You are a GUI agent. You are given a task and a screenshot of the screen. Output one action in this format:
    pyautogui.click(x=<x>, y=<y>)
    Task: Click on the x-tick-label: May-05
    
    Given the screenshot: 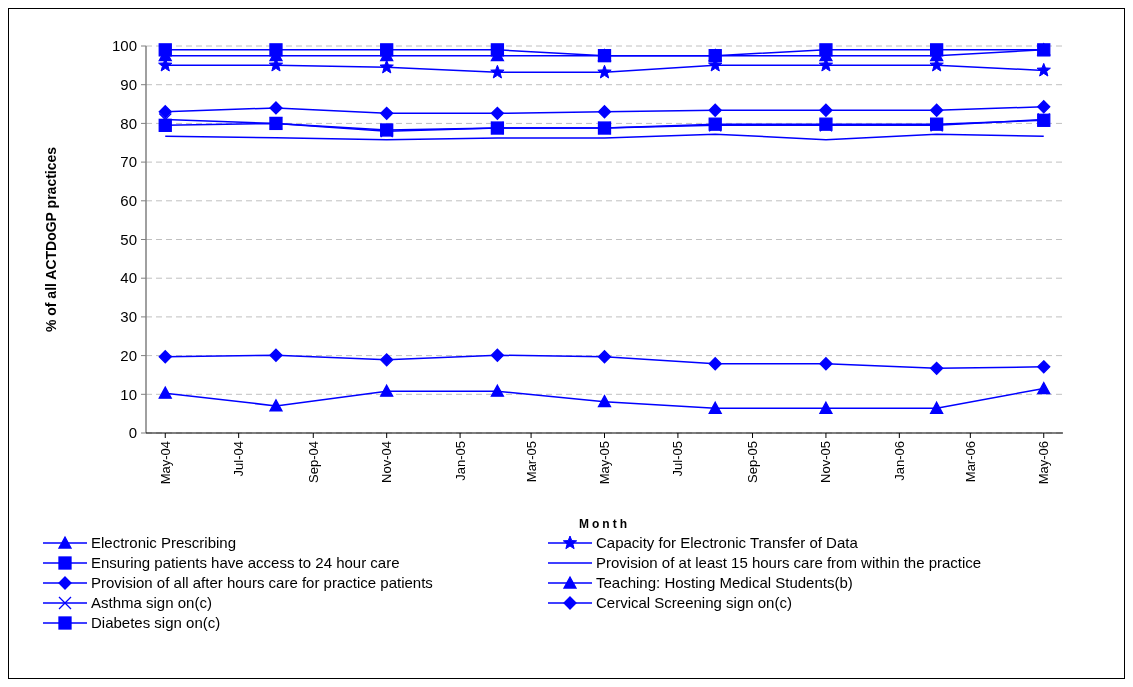 What is the action you would take?
    pyautogui.click(x=605, y=463)
    